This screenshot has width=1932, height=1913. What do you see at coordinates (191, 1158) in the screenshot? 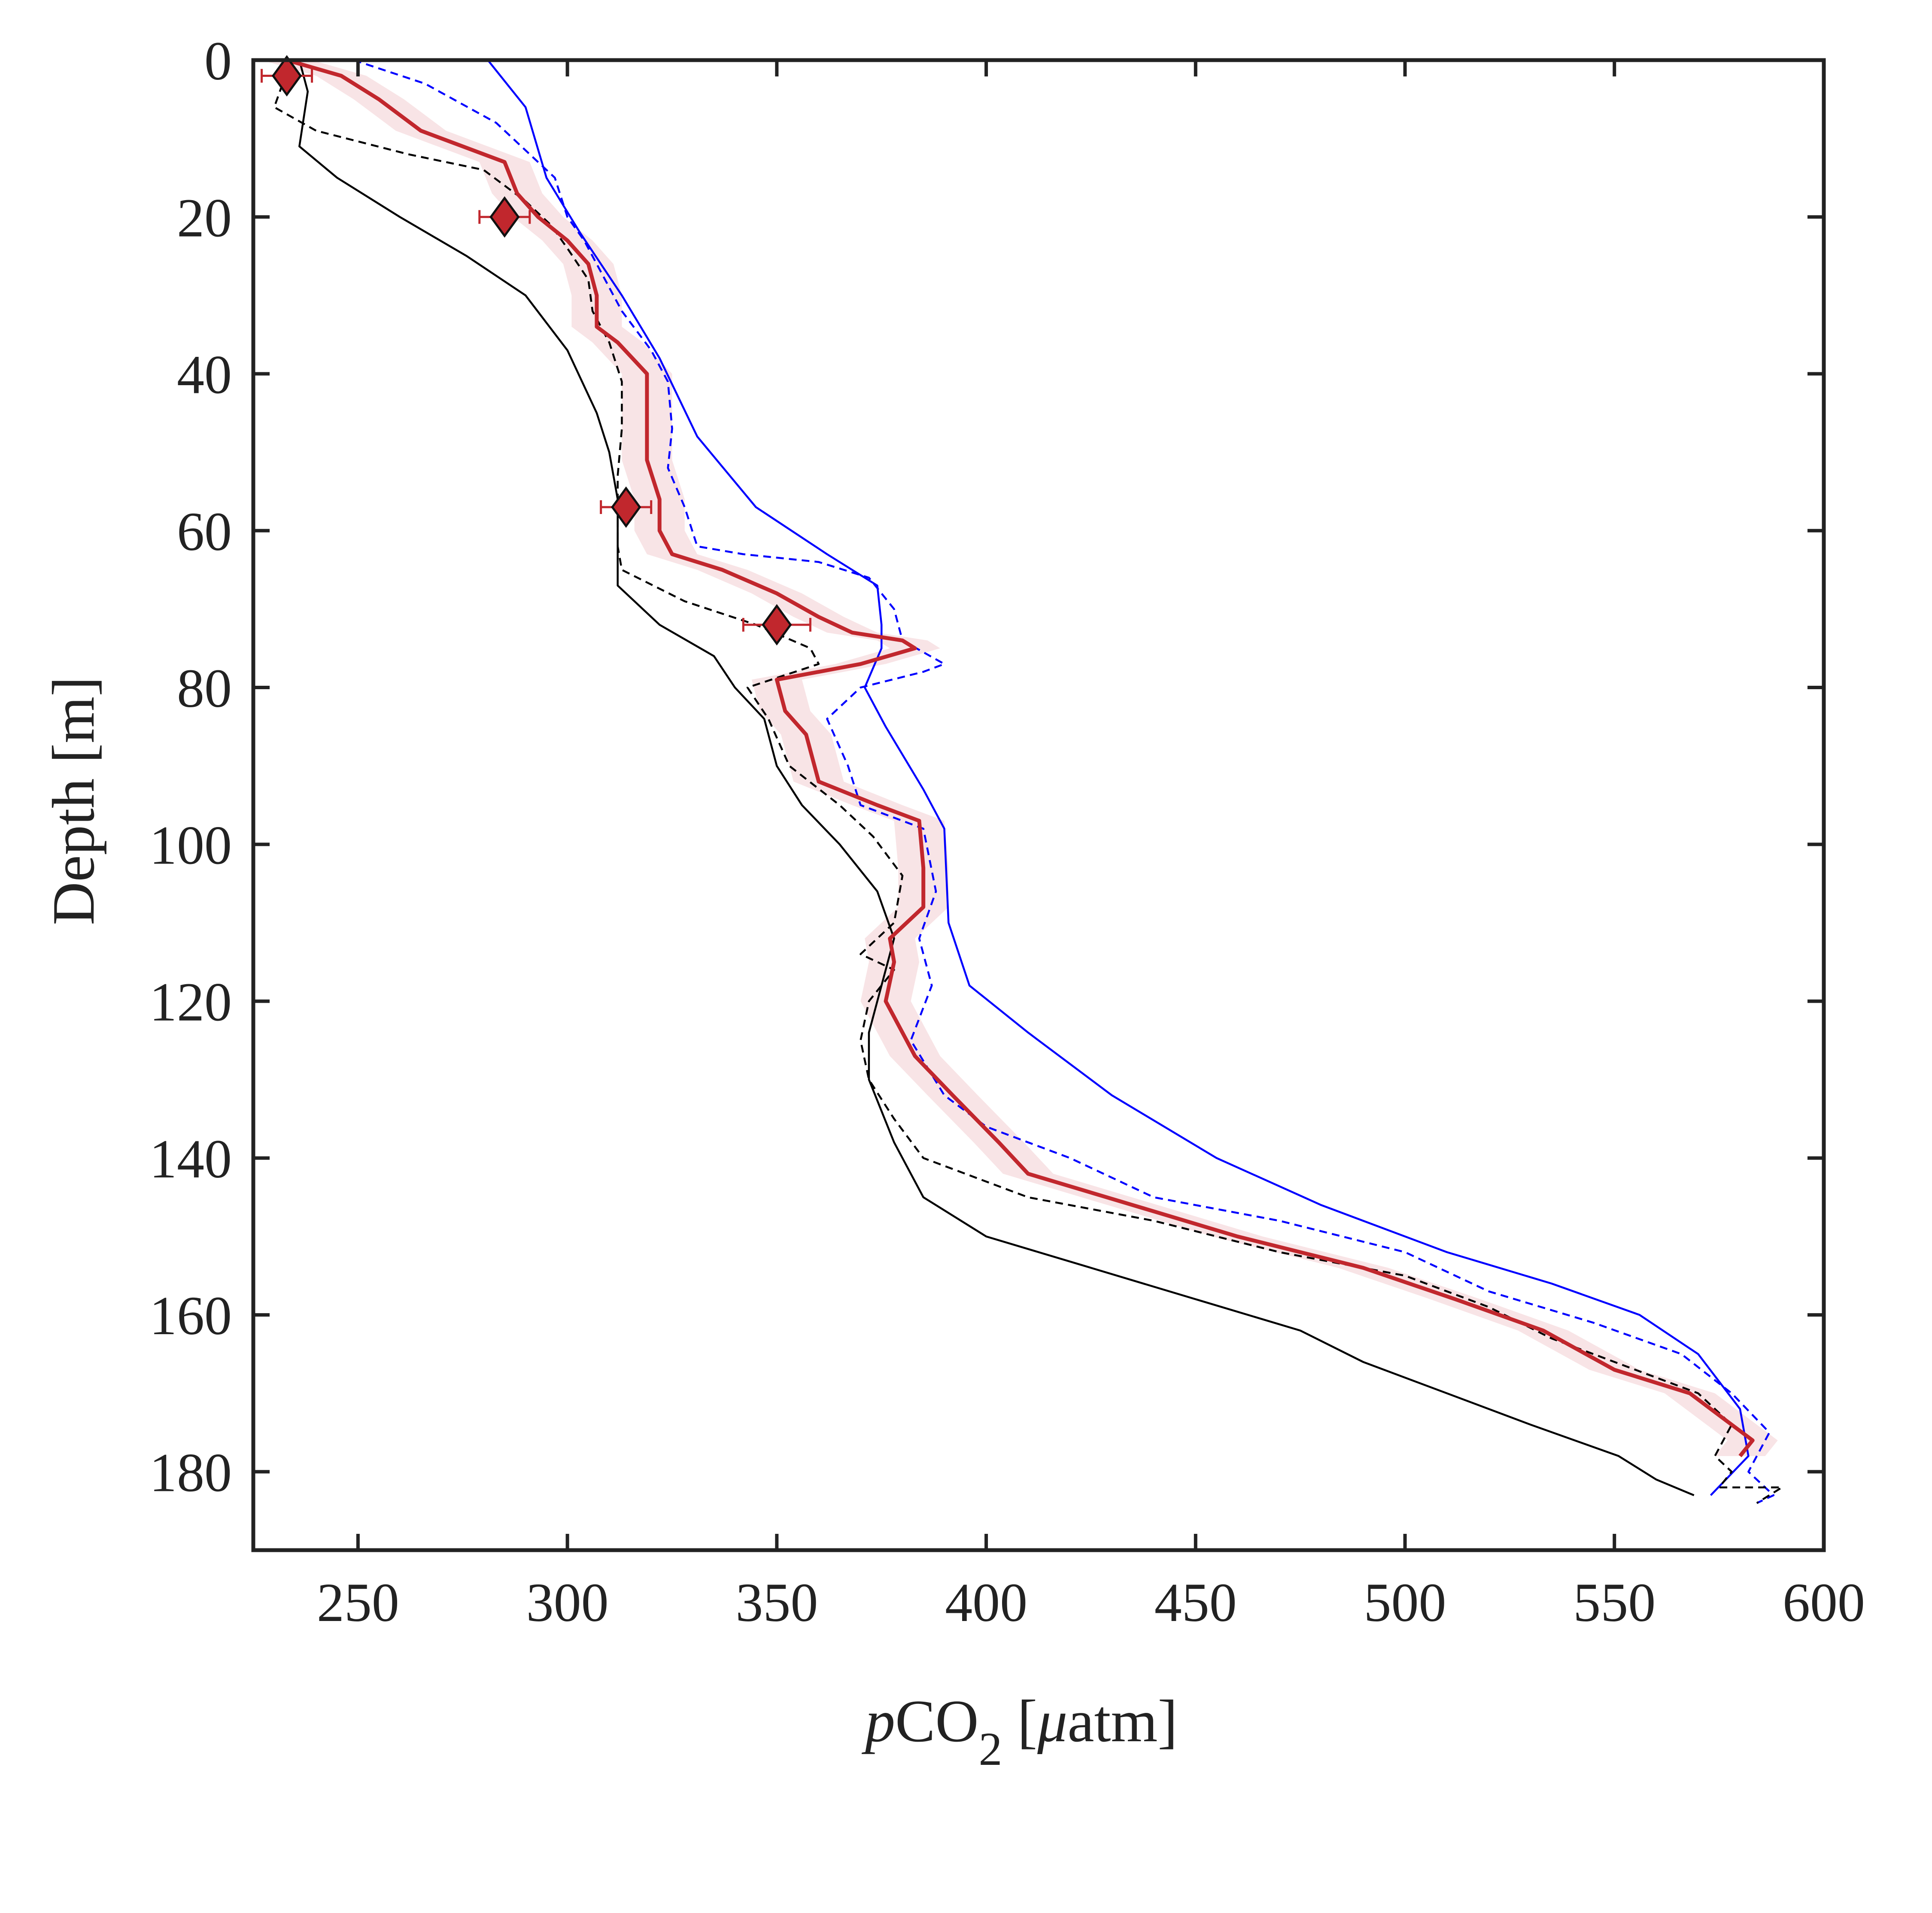
I see `y-tick-label: 140` at bounding box center [191, 1158].